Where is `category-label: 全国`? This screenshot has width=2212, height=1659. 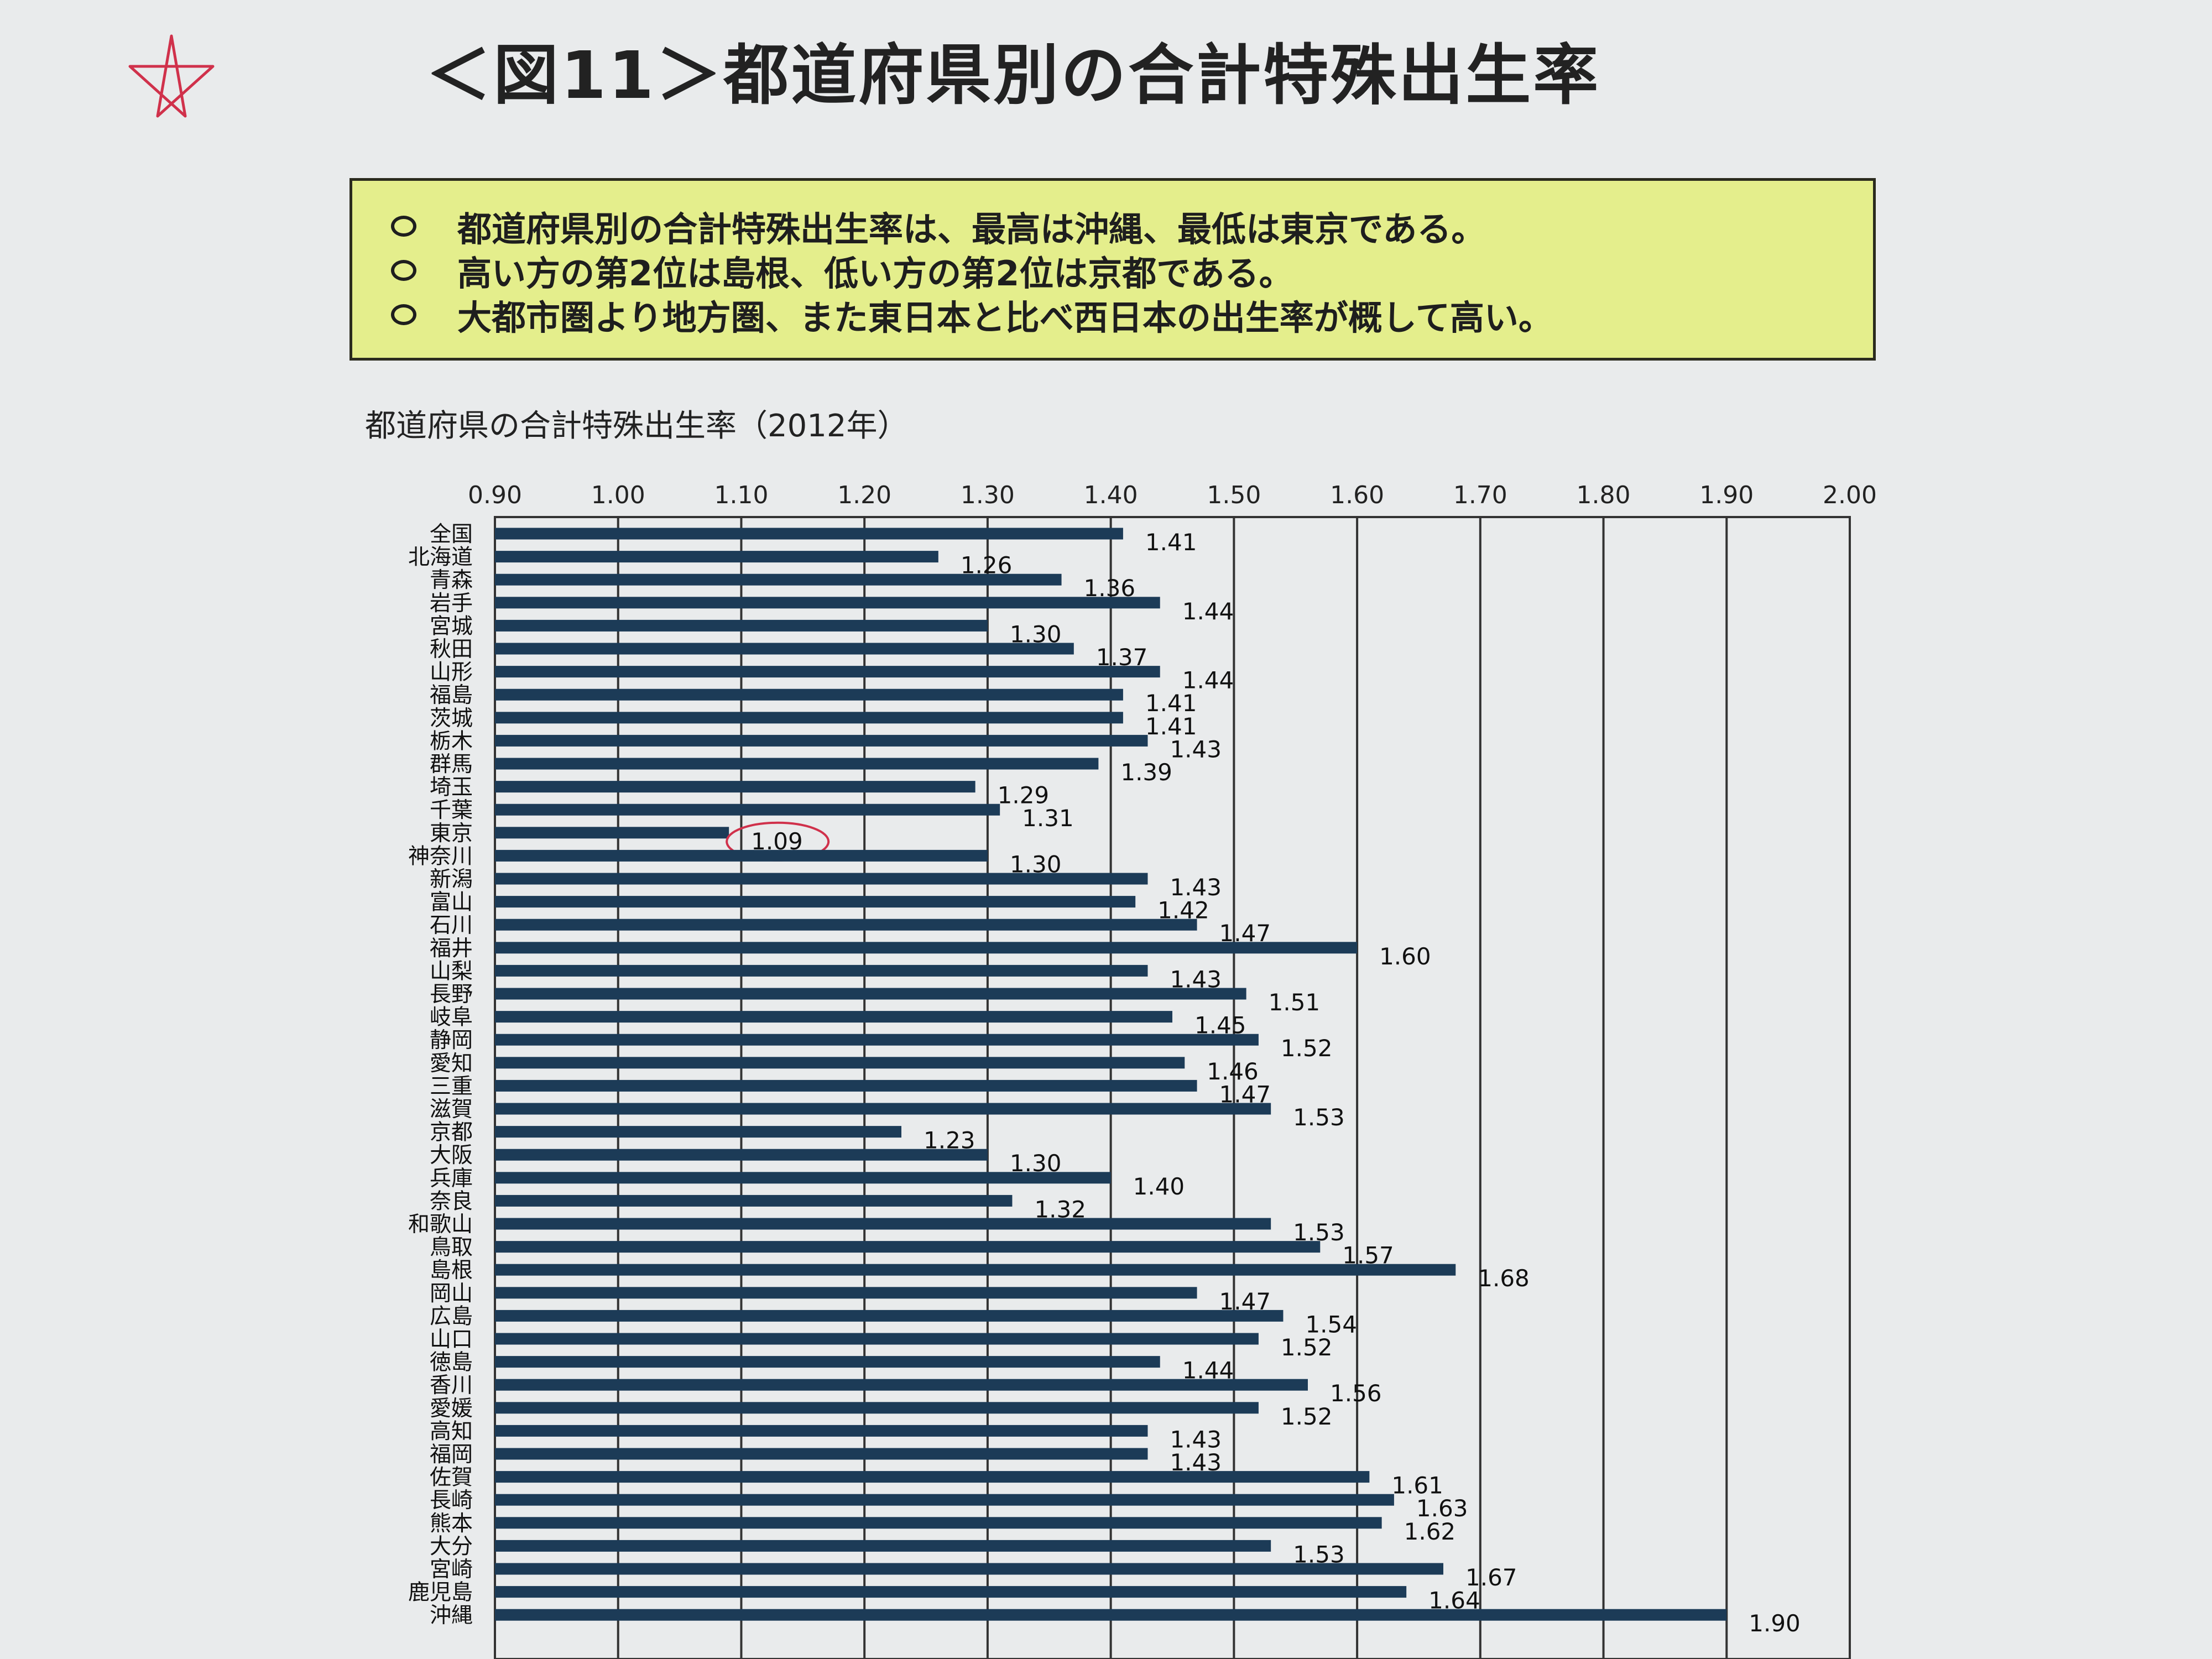
category-label: 全国 is located at coordinates (452, 535).